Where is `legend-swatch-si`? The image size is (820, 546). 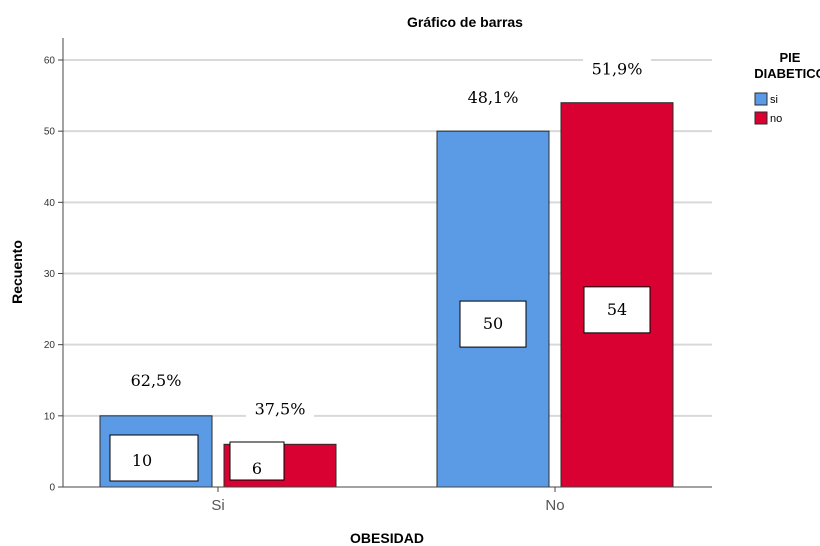 legend-swatch-si is located at coordinates (761, 99).